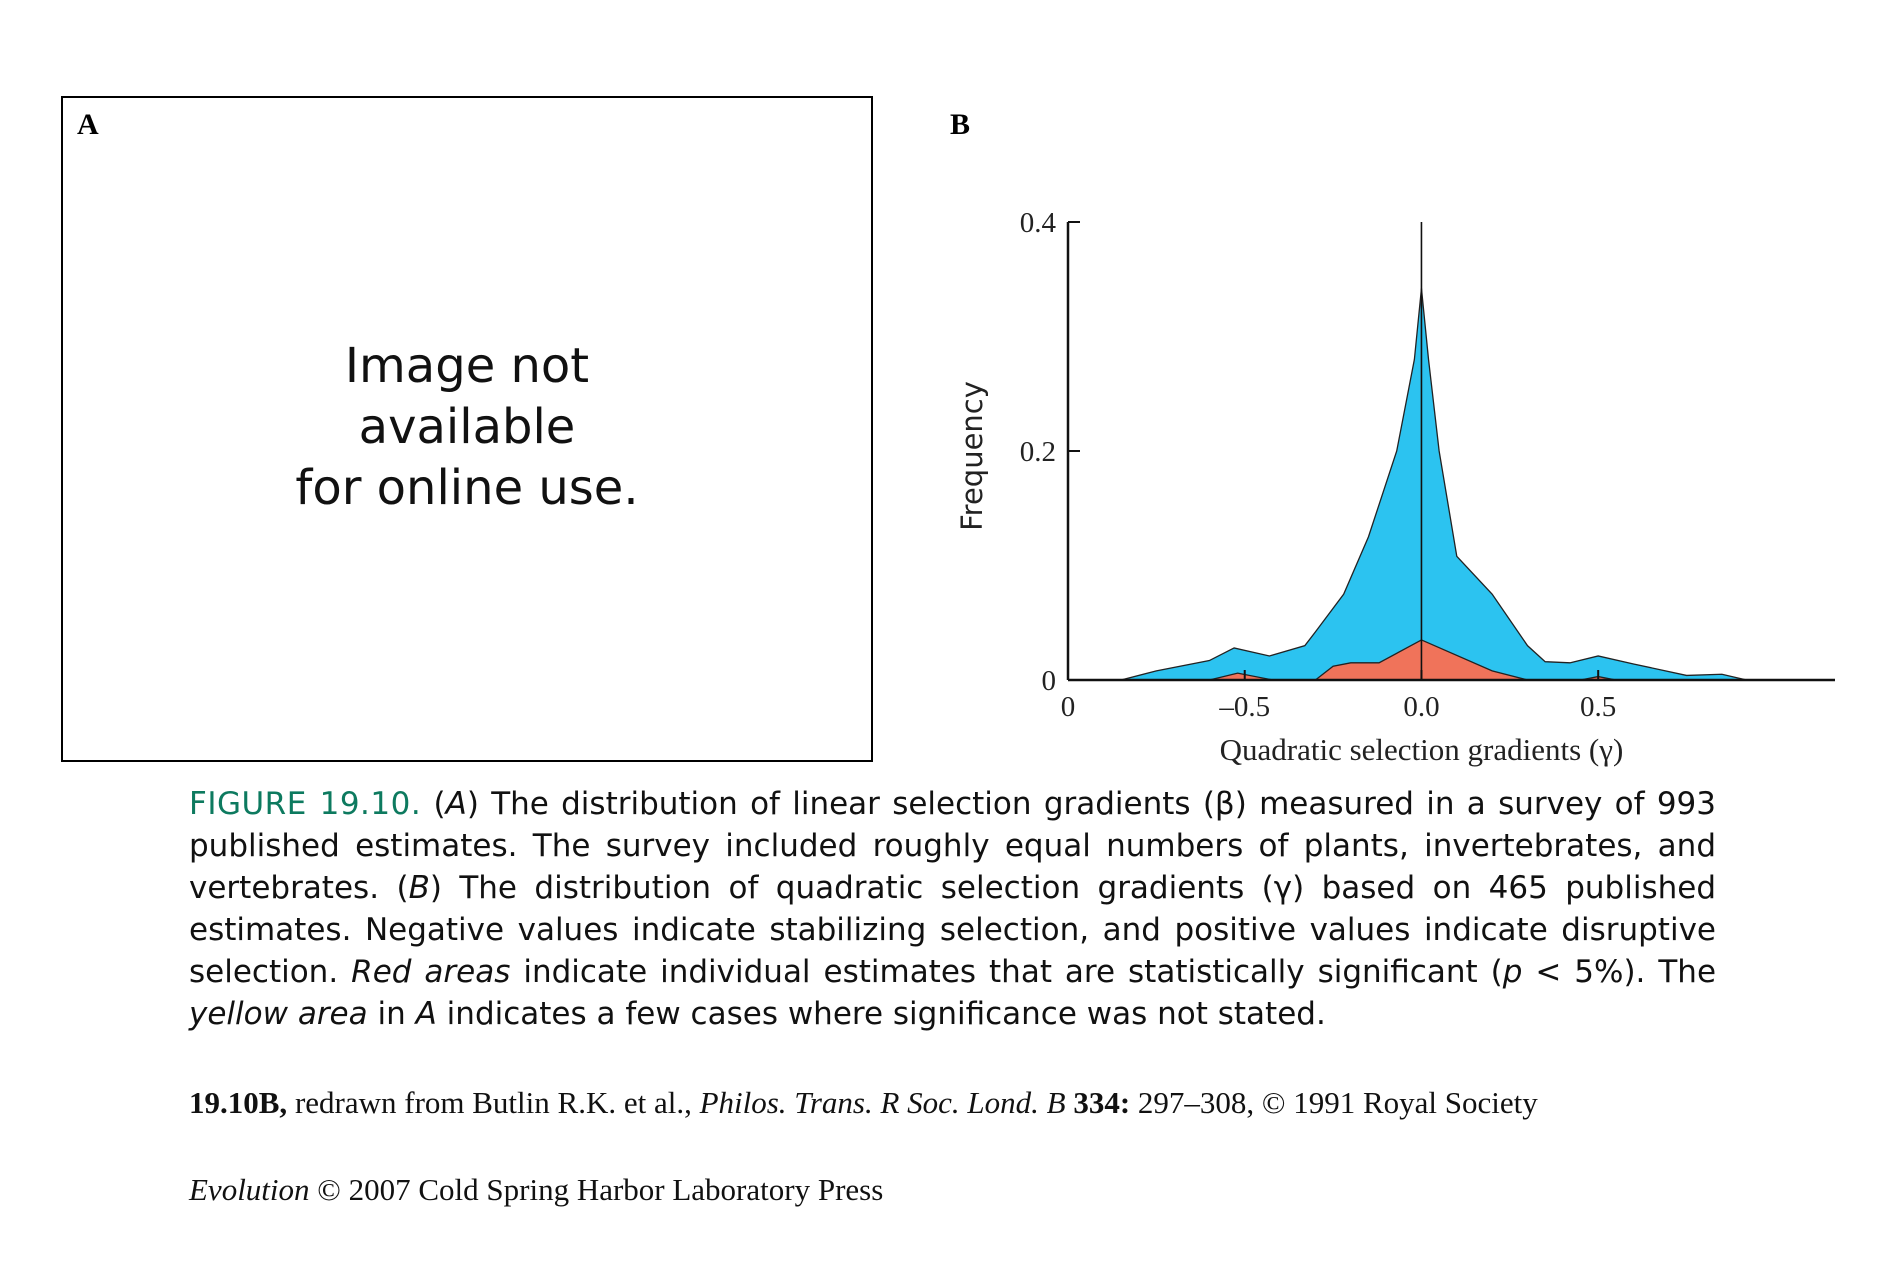  Describe the element at coordinates (431, 972) in the screenshot. I see `caption-red-areas: Red areas` at that location.